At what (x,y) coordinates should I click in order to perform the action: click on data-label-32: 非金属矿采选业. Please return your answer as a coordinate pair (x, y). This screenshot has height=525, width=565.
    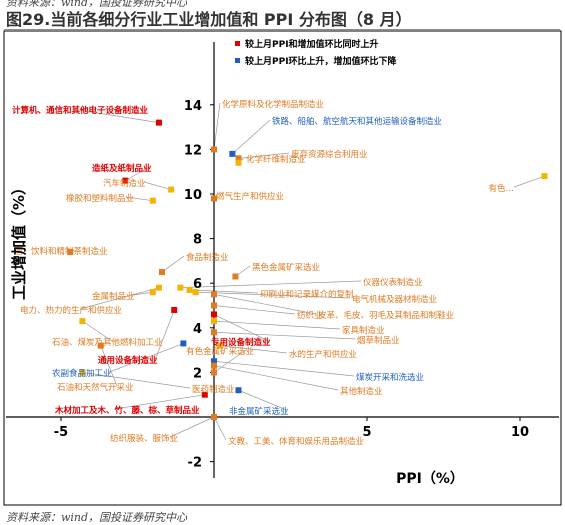
    Looking at the image, I should click on (259, 411).